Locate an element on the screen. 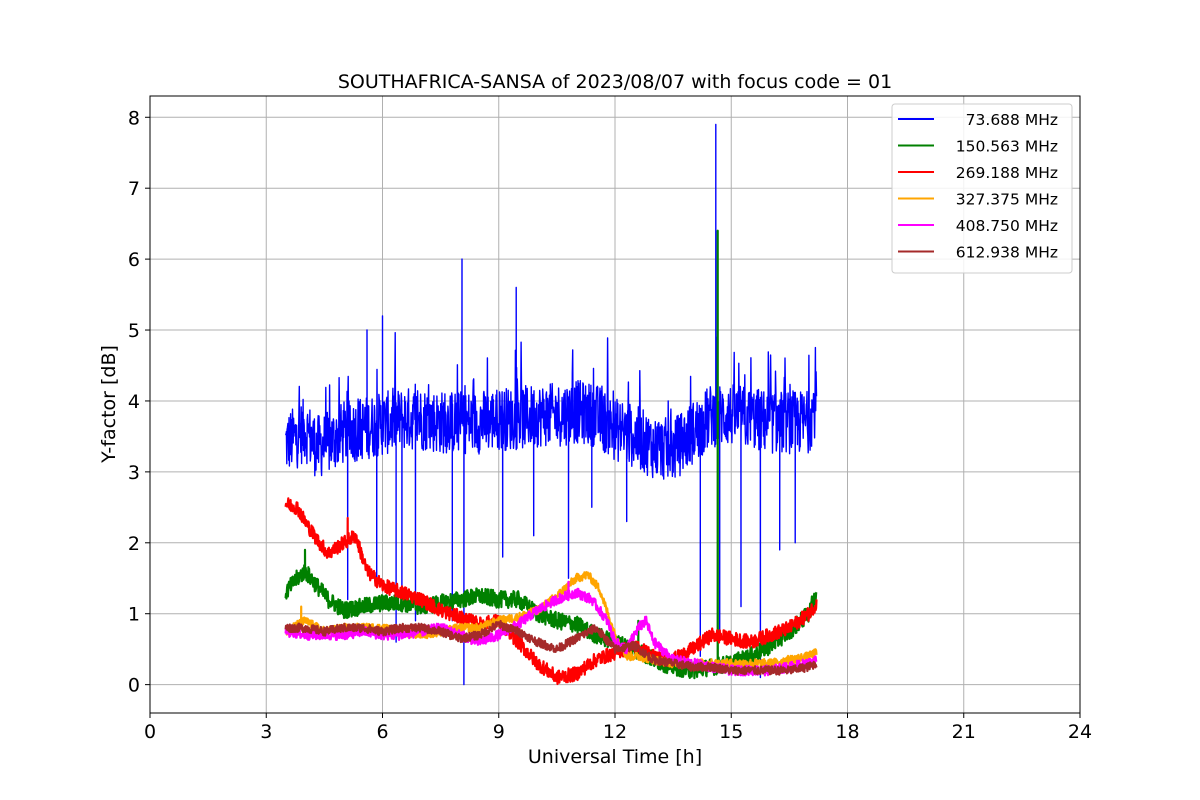 The image size is (1200, 800). legend-label: 73.688 MHz is located at coordinates (1012, 120).